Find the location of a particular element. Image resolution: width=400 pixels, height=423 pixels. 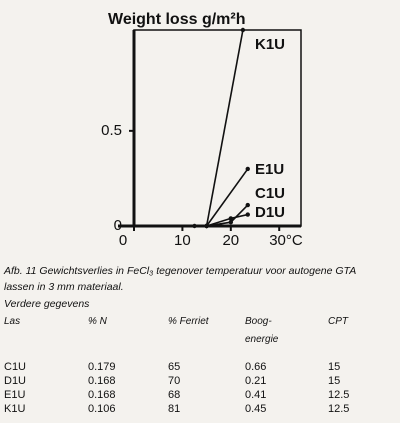

table-cell: C1U is located at coordinates (15, 367).